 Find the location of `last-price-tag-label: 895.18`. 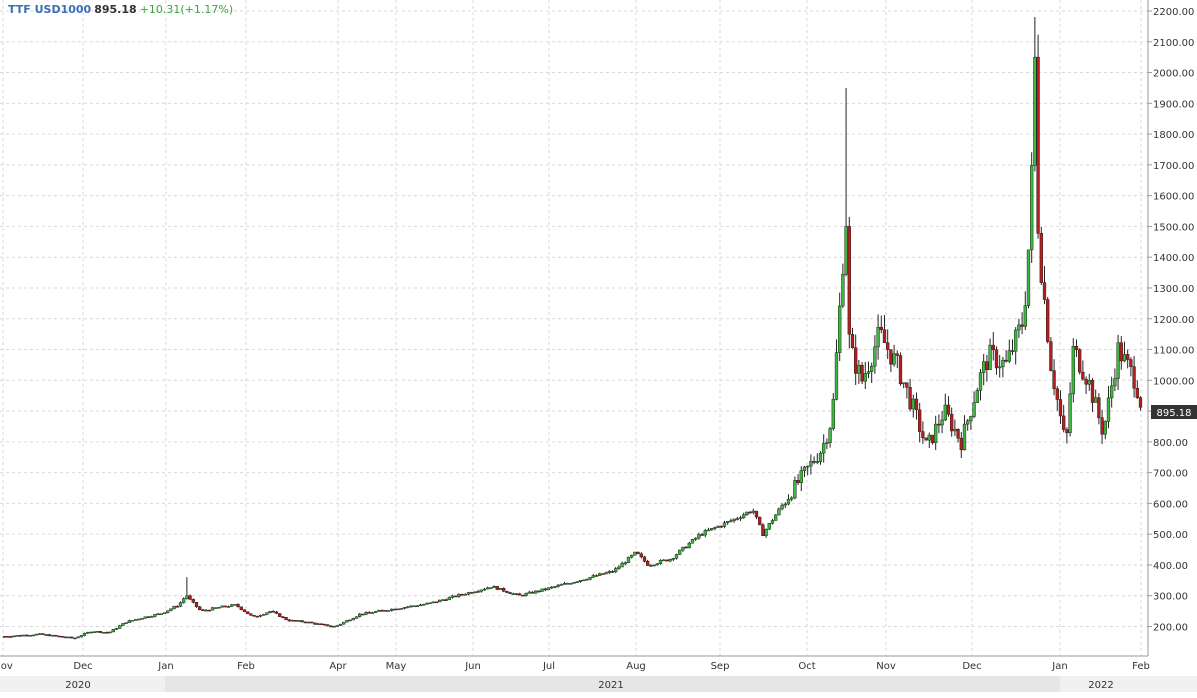

last-price-tag-label: 895.18 is located at coordinates (1174, 413).